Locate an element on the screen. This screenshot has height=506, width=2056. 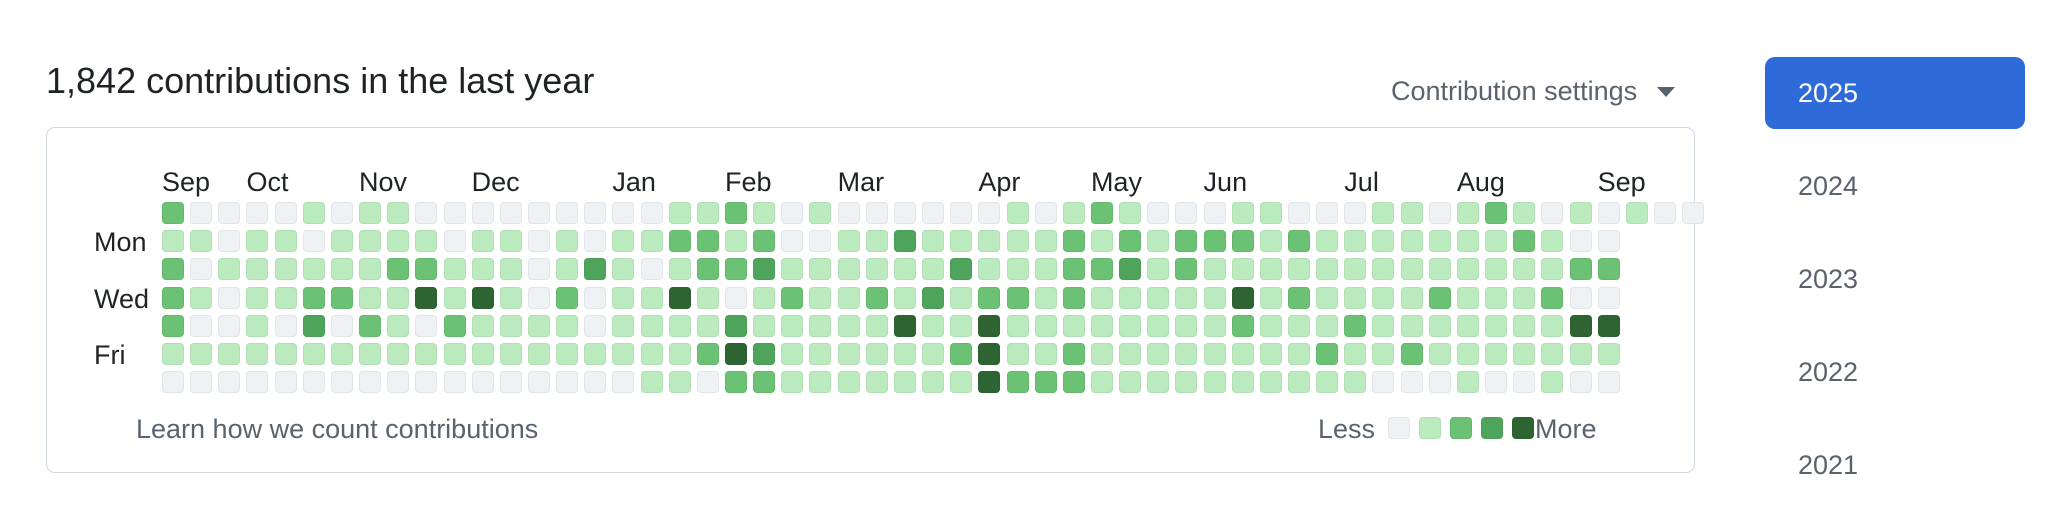
year-link: 2024 is located at coordinates (1828, 185).